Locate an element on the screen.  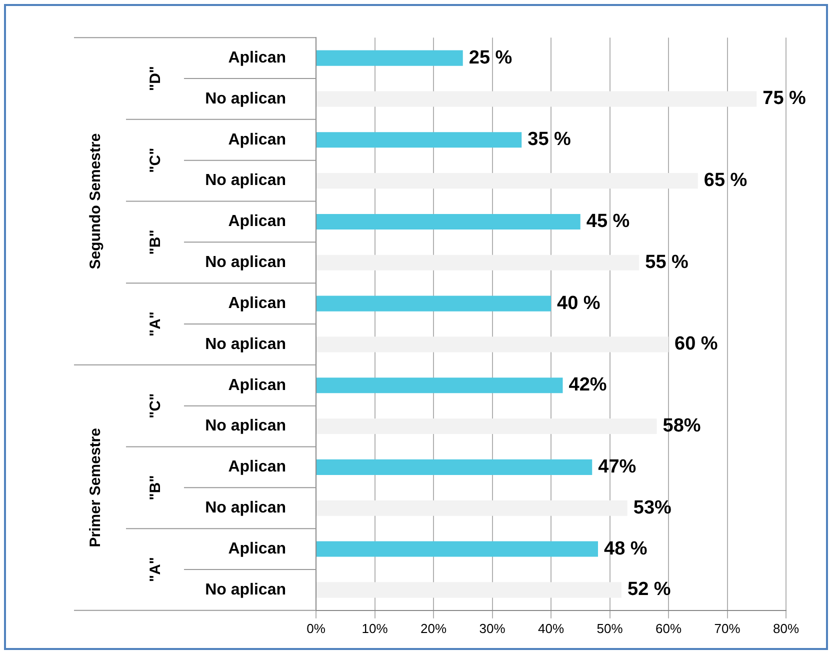
data-label: 53% is located at coordinates (652, 507).